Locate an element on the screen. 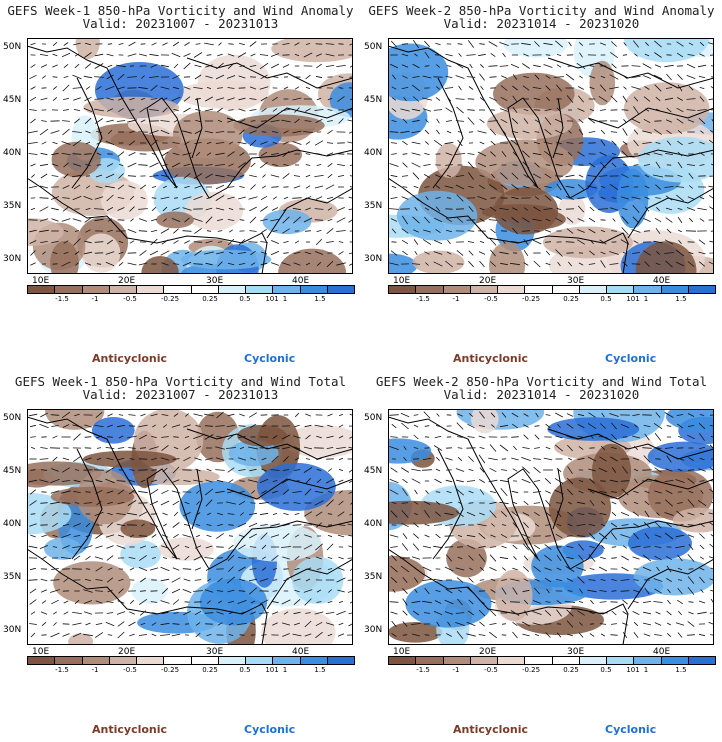 The height and width of the screenshot is (742, 722). anticyclonic-label: Anticyclonic is located at coordinates (491, 729).